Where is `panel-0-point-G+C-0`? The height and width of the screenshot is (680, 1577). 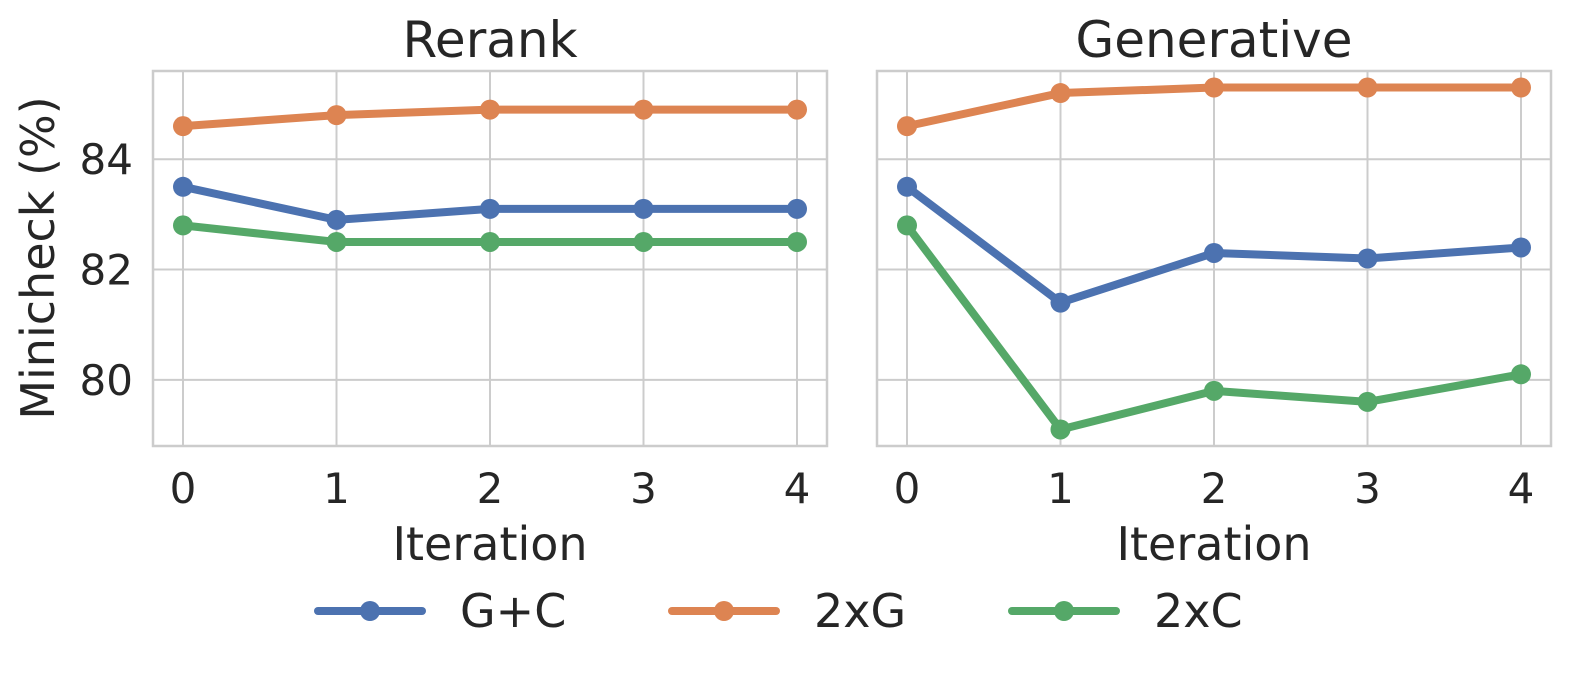 panel-0-point-G+C-0 is located at coordinates (183, 186).